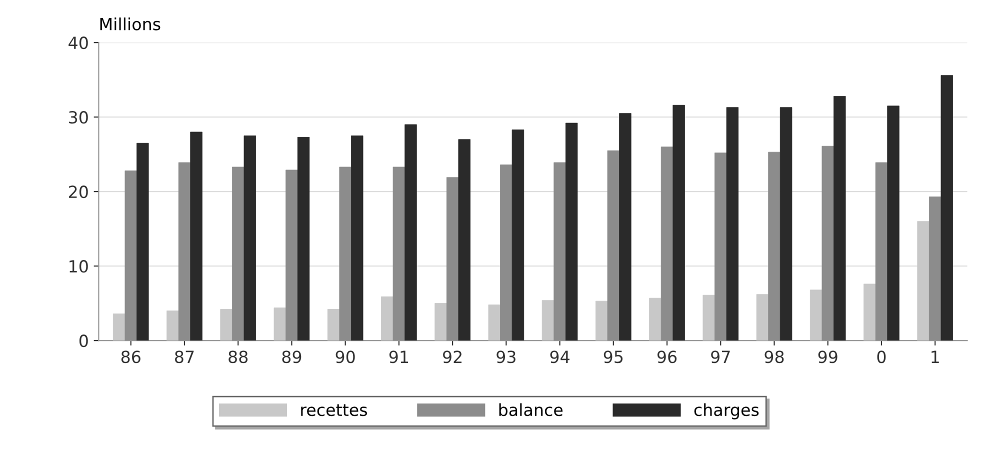 The height and width of the screenshot is (473, 987). Describe the element at coordinates (667, 357) in the screenshot. I see `x-tick-label: 96` at that location.